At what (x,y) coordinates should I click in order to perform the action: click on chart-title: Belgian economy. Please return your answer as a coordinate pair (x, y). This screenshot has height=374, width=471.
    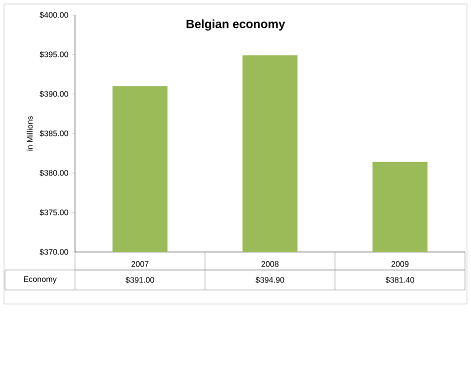
    Looking at the image, I should click on (236, 25).